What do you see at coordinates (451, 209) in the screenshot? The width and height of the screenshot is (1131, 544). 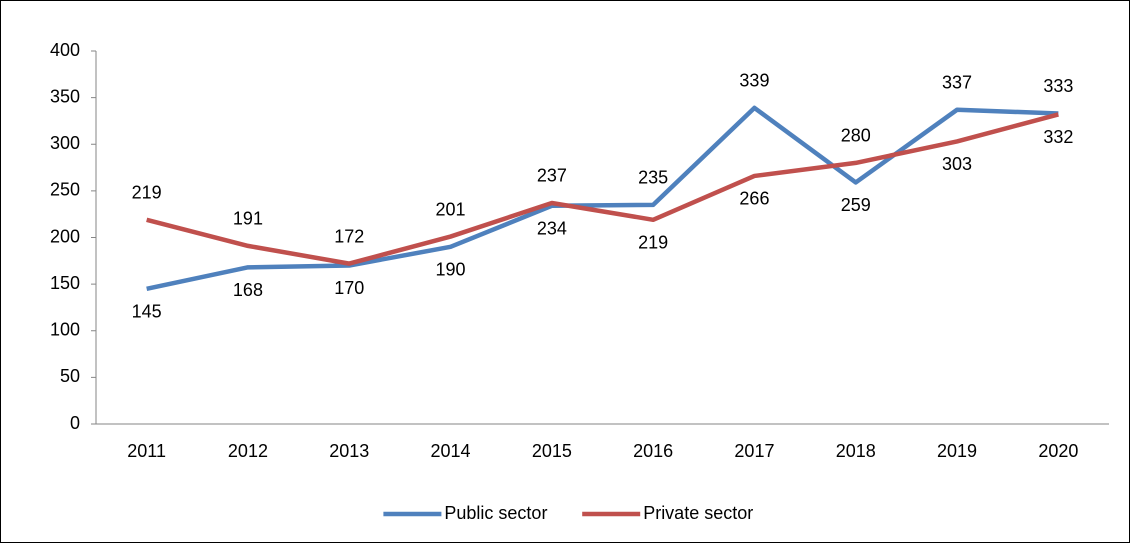 I see `data-label: 201` at bounding box center [451, 209].